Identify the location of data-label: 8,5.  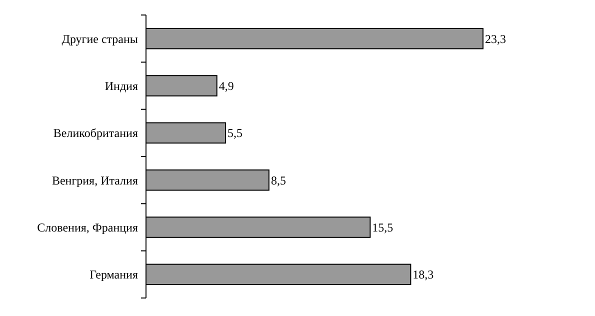
(278, 180).